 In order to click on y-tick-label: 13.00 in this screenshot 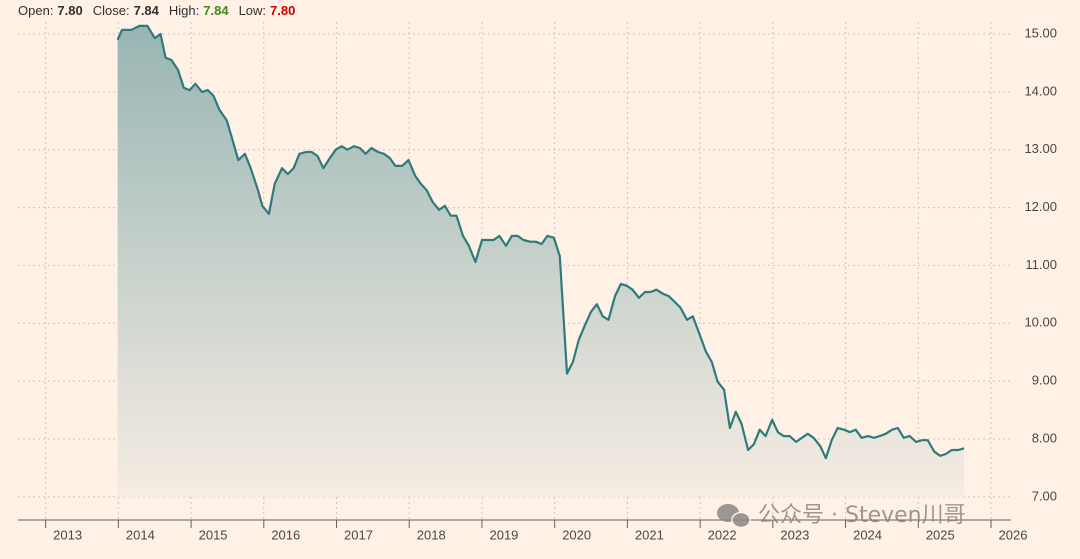, I will do `click(1040, 148)`.